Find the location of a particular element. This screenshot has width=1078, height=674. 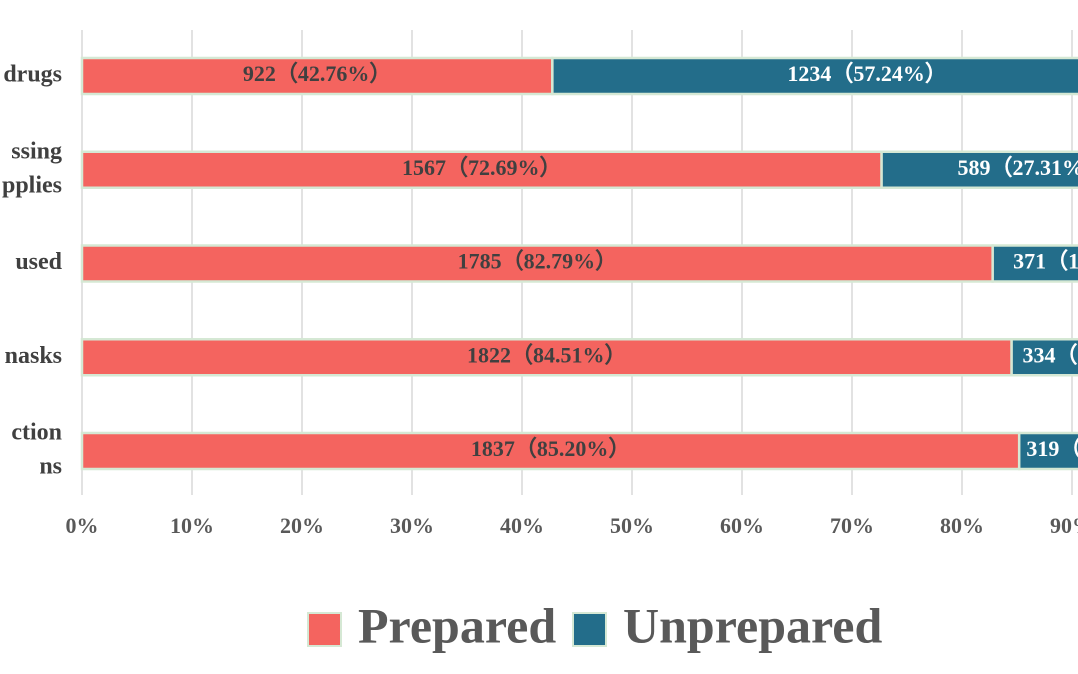

x-tick-label: 50% is located at coordinates (632, 525).